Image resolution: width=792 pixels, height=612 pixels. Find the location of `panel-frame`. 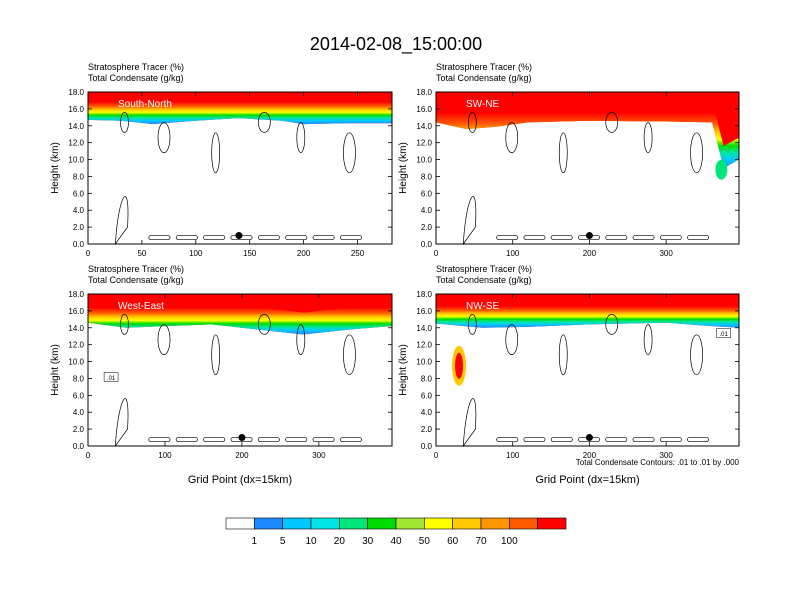

panel-frame is located at coordinates (587, 168).